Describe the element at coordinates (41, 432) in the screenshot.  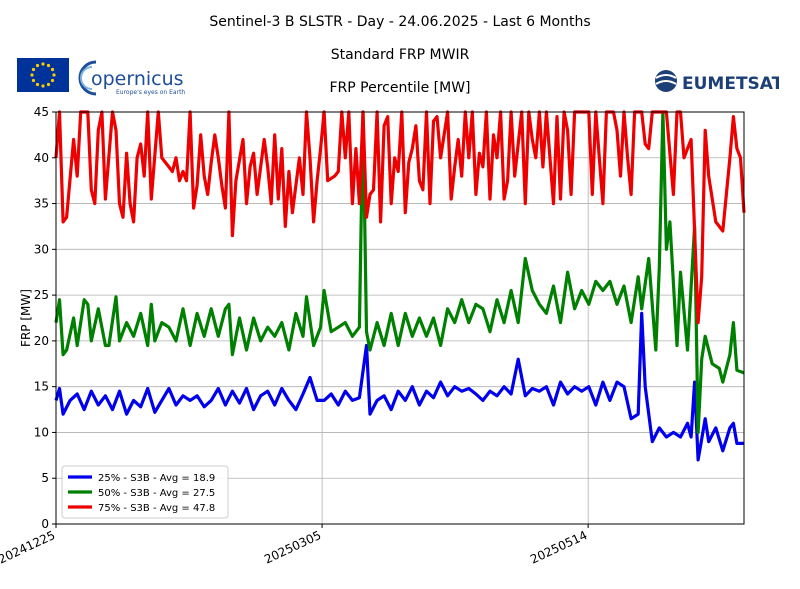
I see `y-tick-label: 10` at that location.